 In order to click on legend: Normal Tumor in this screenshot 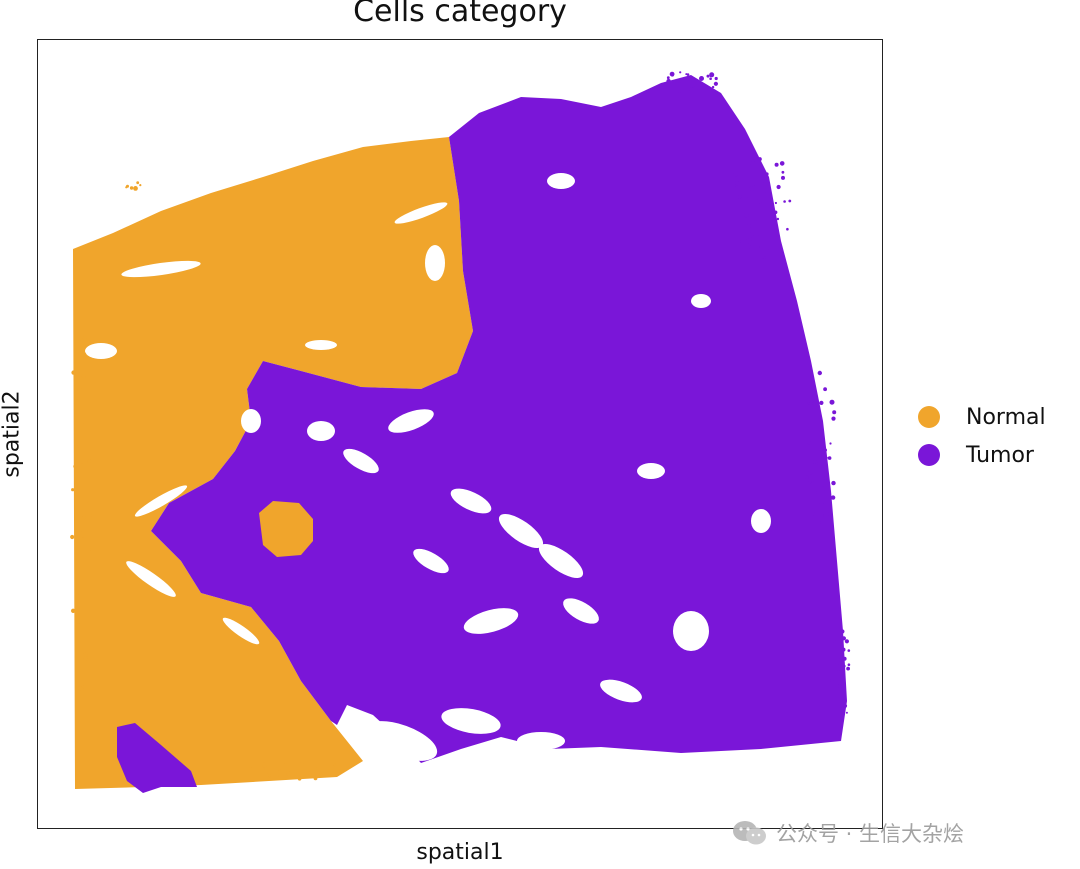, I will do `click(982, 436)`.